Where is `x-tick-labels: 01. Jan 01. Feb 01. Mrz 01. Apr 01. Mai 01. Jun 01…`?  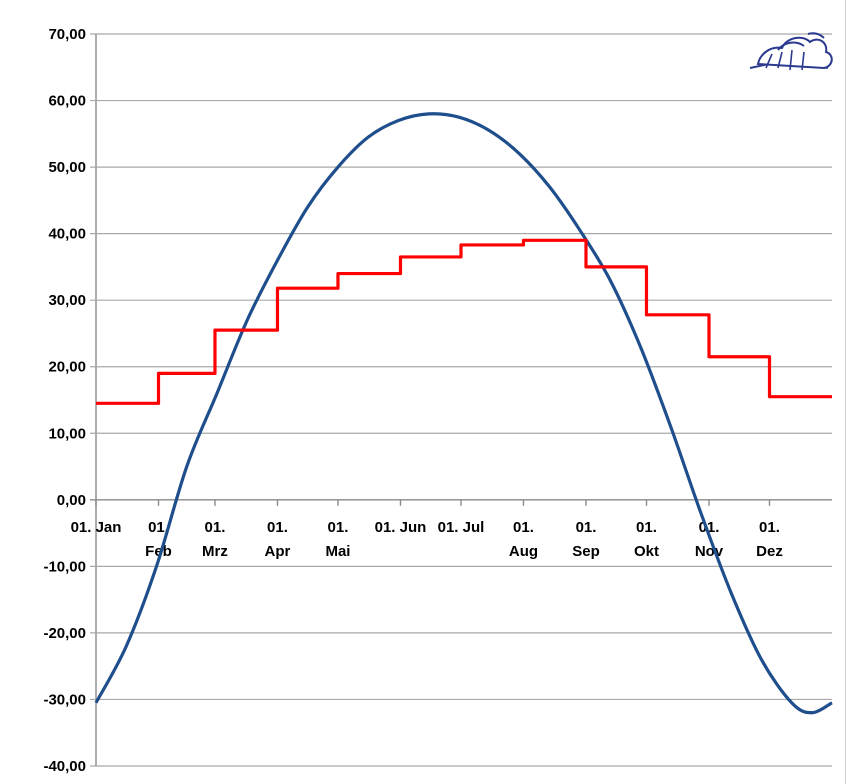 x-tick-labels: 01. Jan 01. Feb 01. Mrz 01. Apr 01. Mai 01. Jun 01… is located at coordinates (427, 539).